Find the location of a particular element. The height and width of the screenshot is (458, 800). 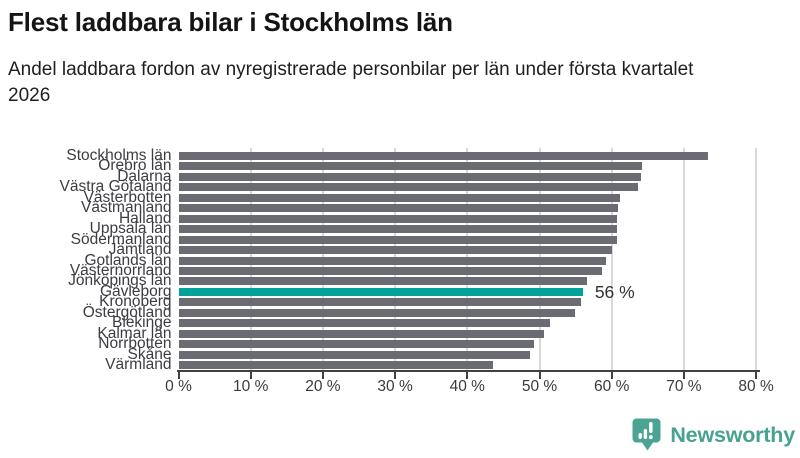

county-label: Östergötland is located at coordinates (127, 312).